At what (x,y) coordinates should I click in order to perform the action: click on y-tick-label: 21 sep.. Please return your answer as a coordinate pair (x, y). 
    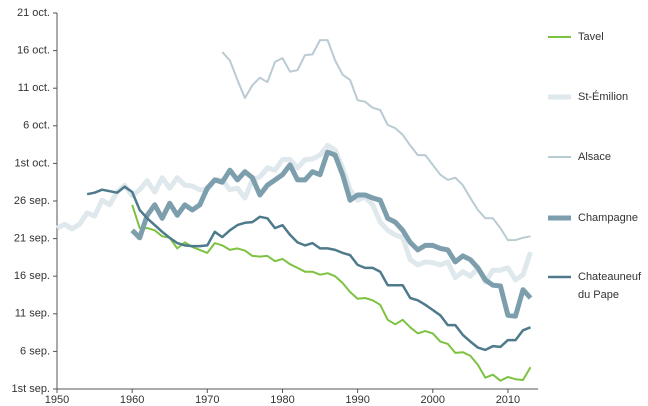
    Looking at the image, I should click on (32, 239).